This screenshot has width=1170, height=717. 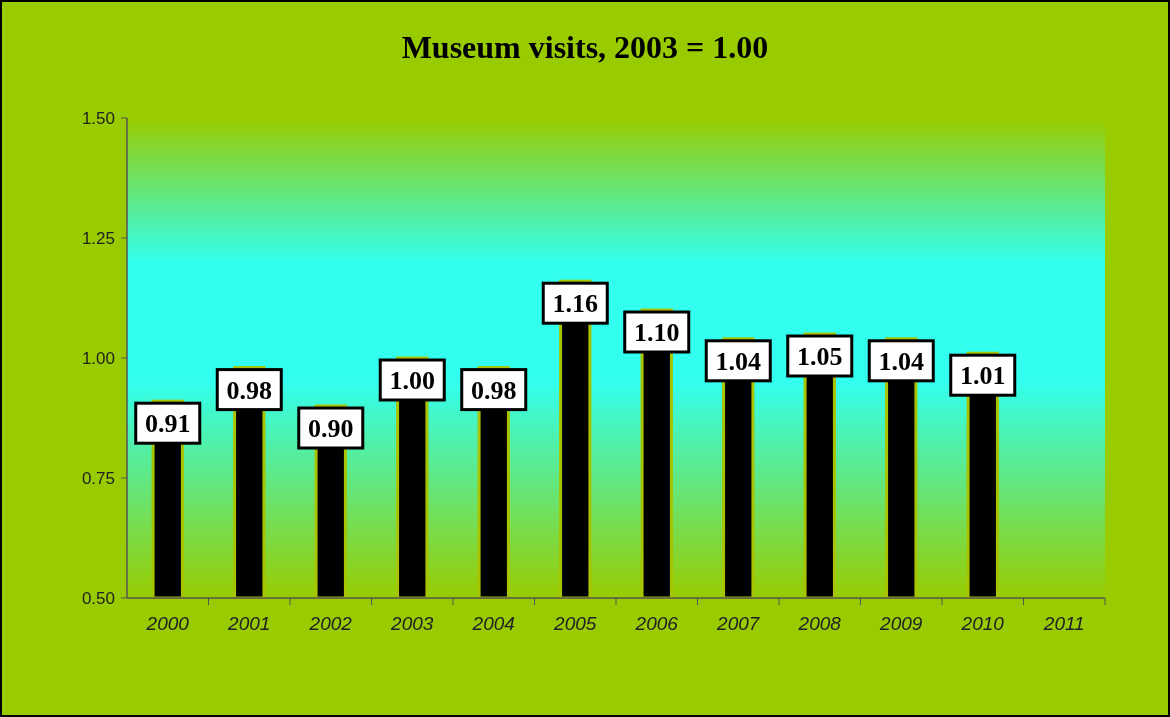 I want to click on y-tick-label: 0.75, so click(x=98, y=478).